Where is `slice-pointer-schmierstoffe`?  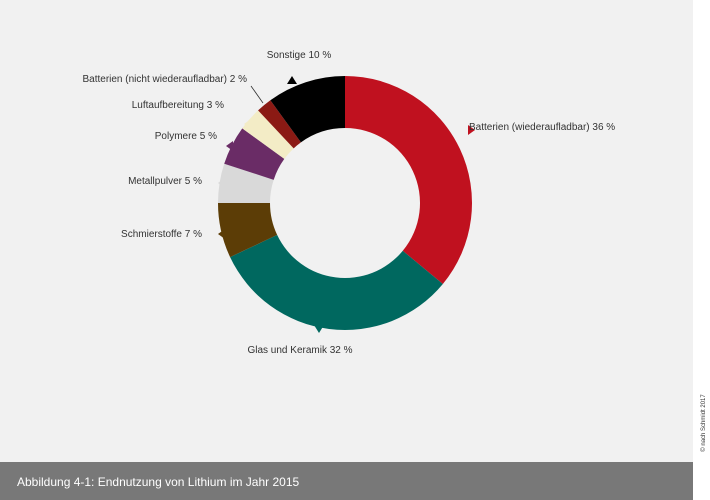 slice-pointer-schmierstoffe is located at coordinates (221, 234).